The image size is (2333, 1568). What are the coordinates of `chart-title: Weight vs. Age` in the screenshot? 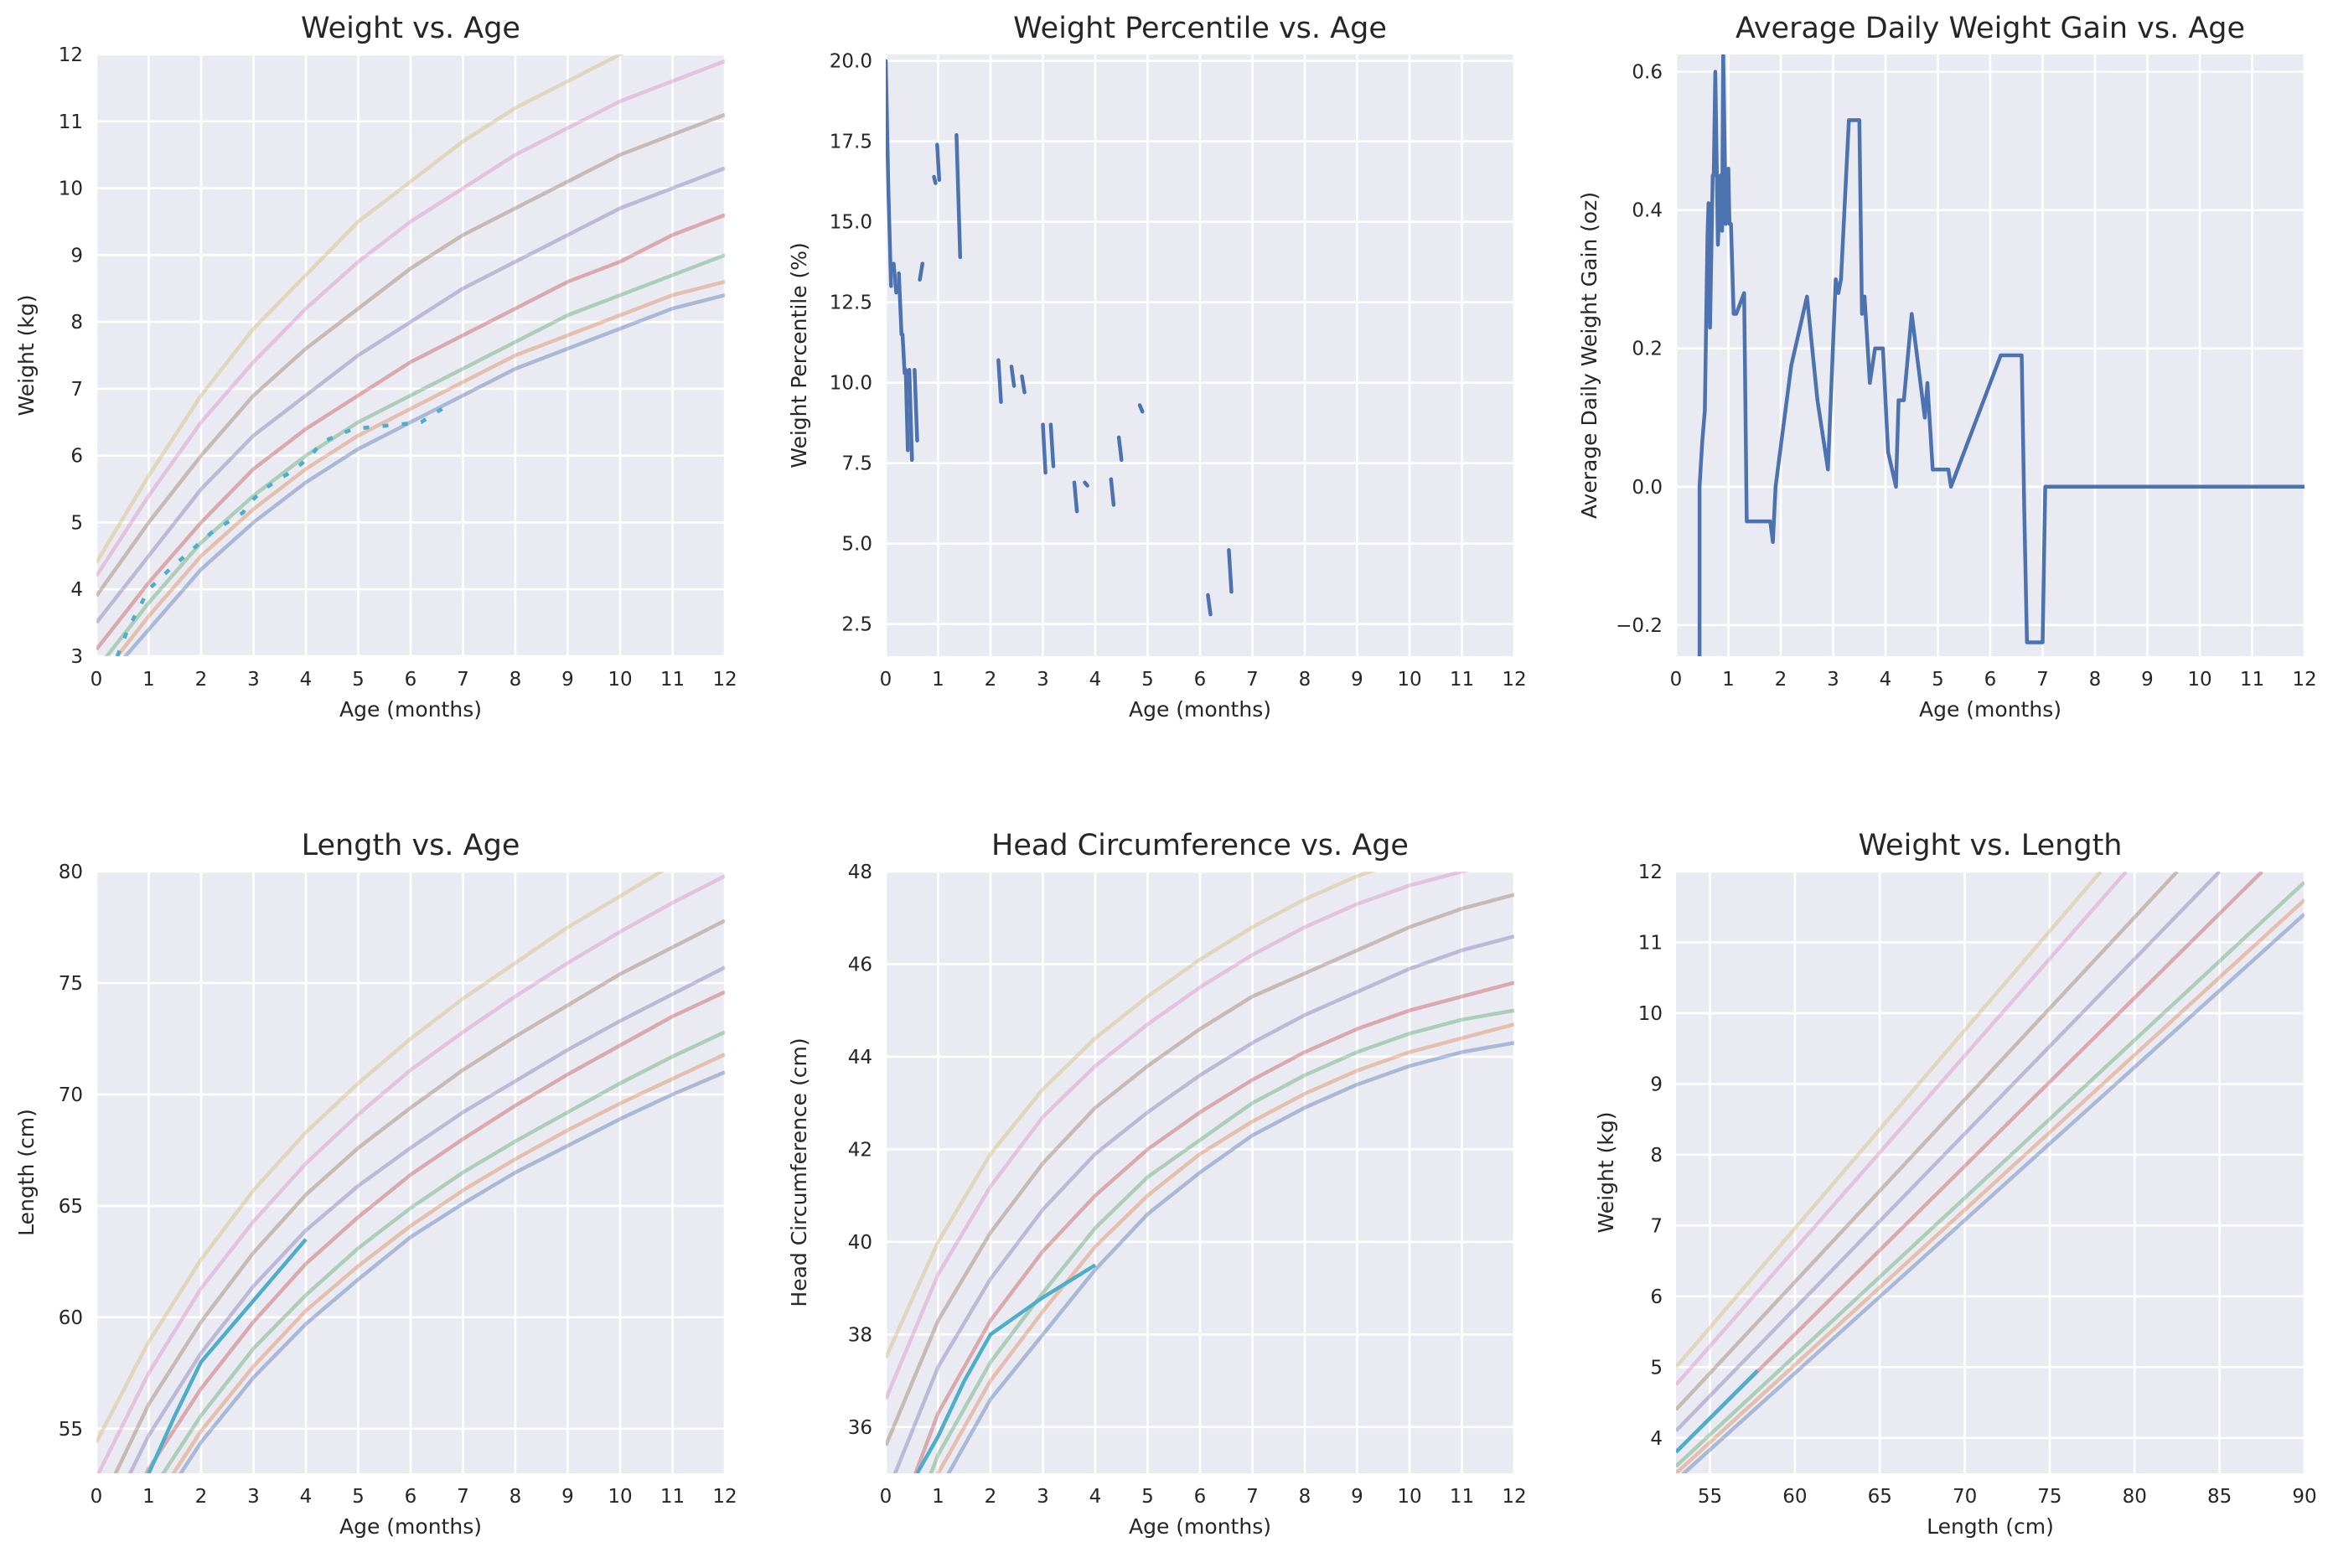 It's located at (410, 29).